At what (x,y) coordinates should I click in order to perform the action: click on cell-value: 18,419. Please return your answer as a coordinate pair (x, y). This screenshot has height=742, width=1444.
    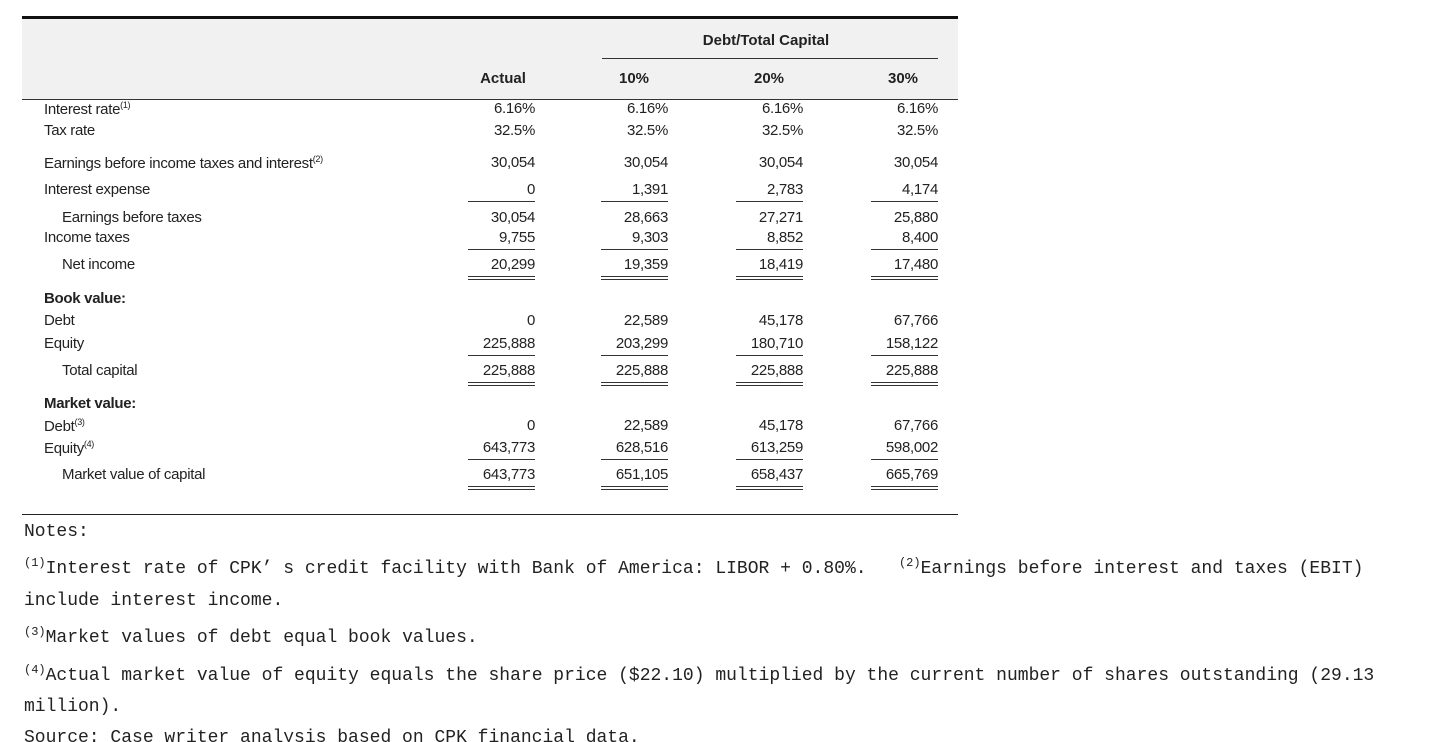
    Looking at the image, I should click on (780, 264).